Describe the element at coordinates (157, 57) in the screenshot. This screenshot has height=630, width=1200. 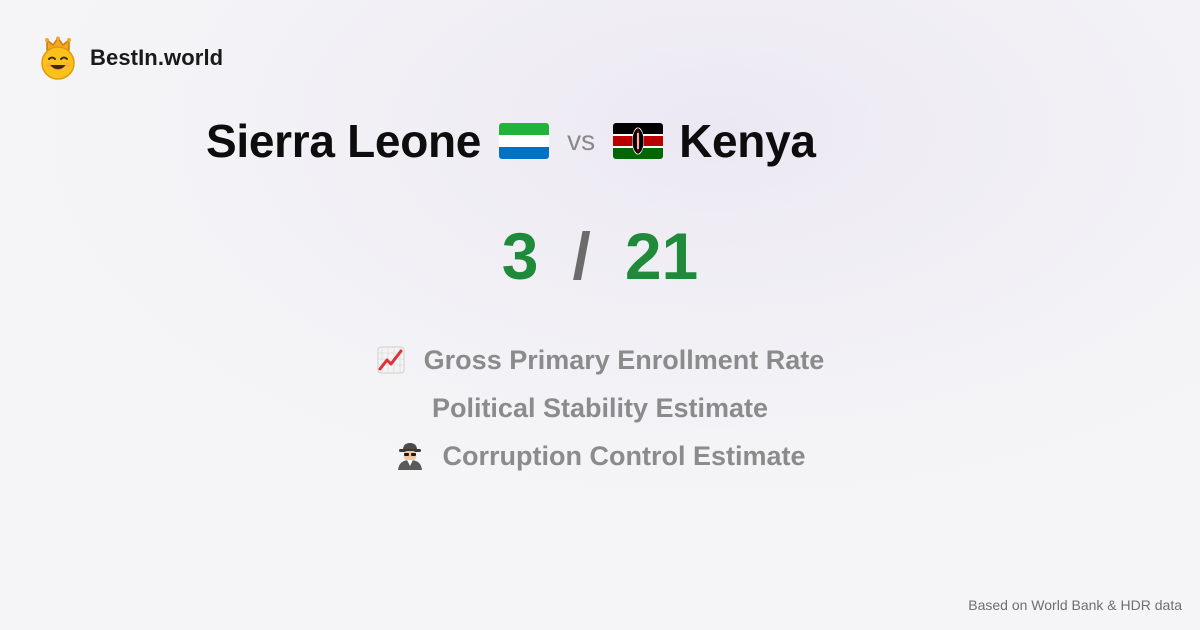
I see `brand-name: BestIn.world` at that location.